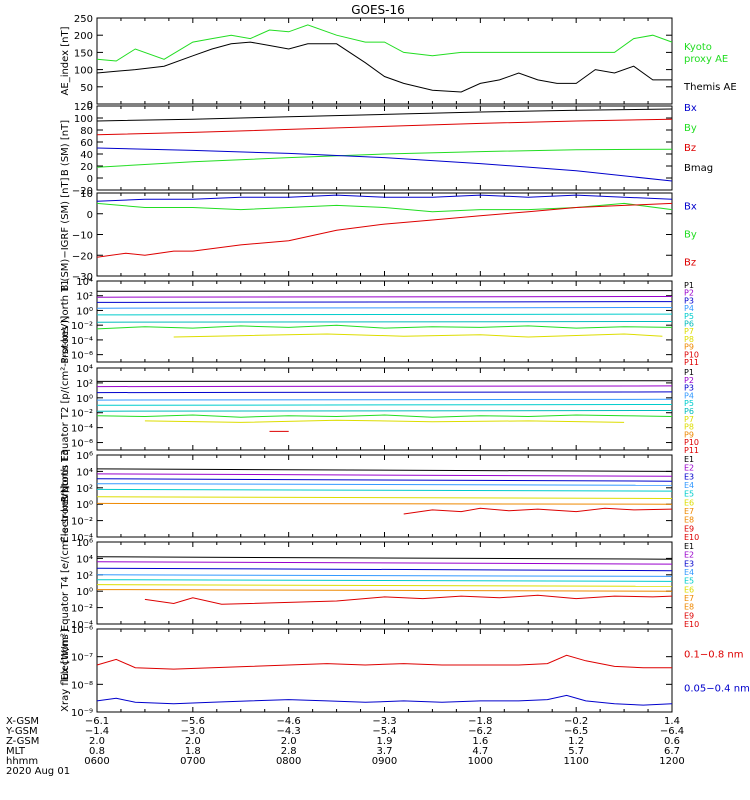  Describe the element at coordinates (689, 316) in the screenshot. I see `legend-entry: P5` at that location.